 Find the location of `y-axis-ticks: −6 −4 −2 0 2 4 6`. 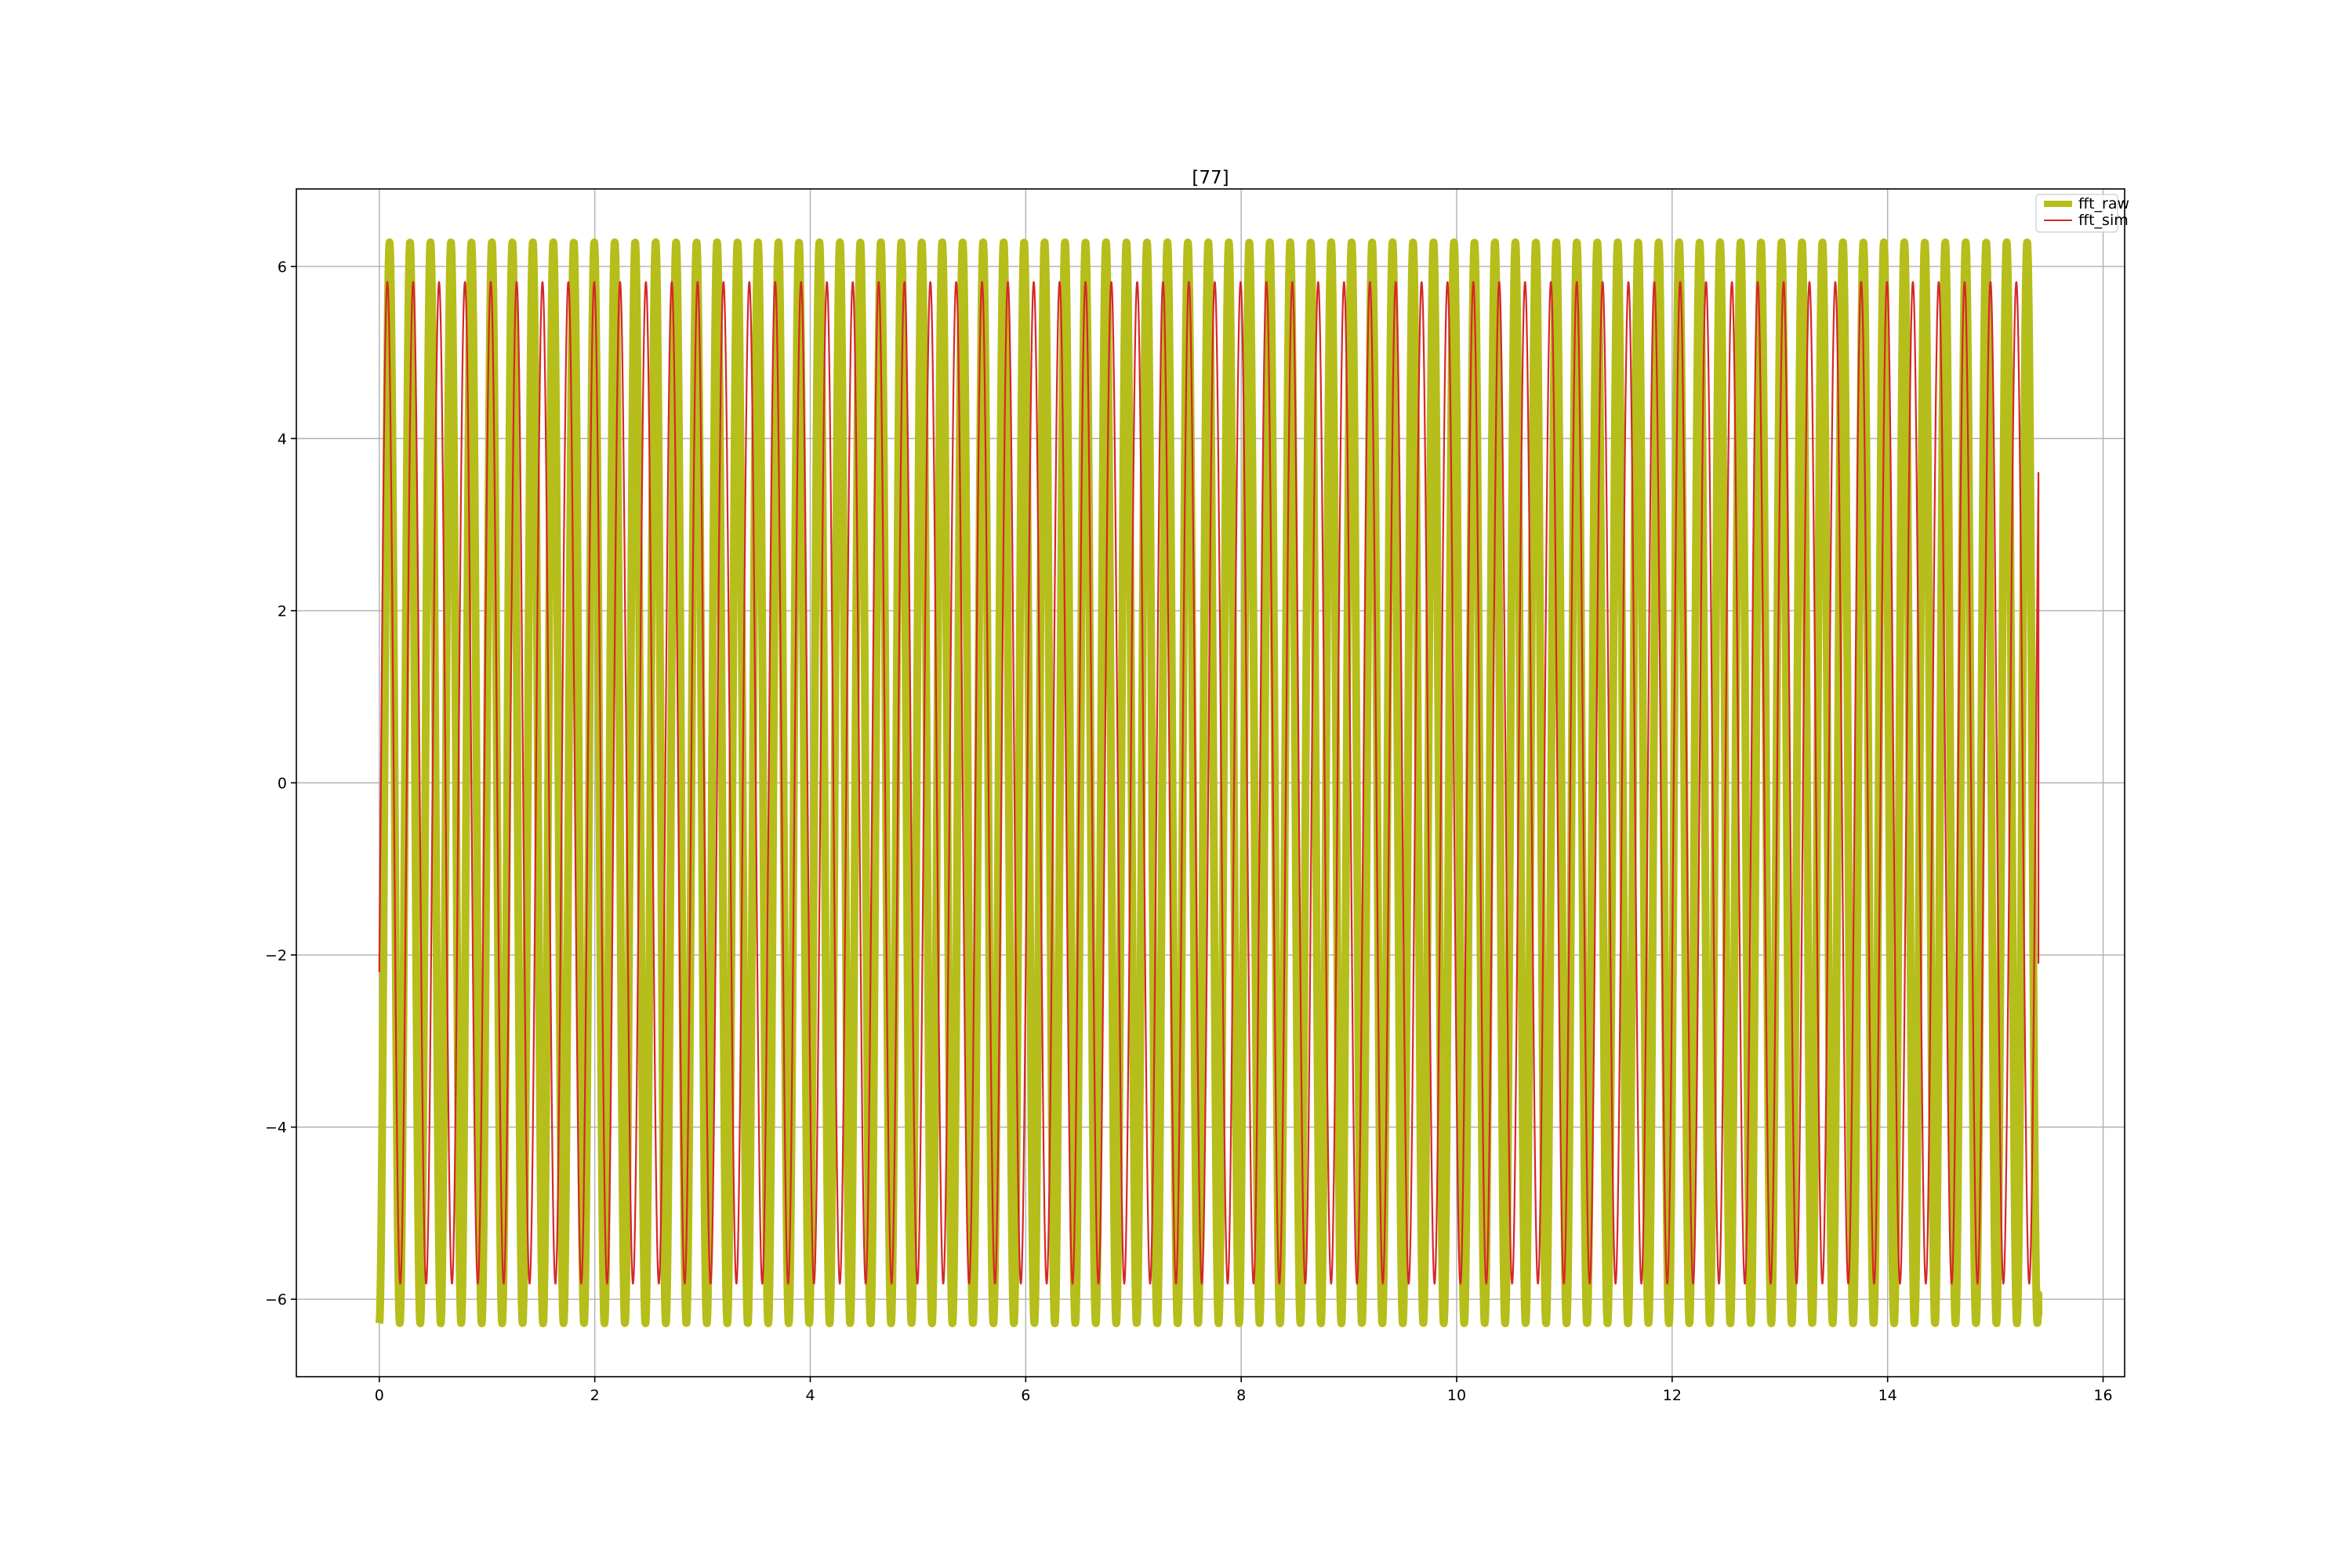

y-axis-ticks: −6 −4 −2 0 2 4 6 is located at coordinates (280, 783).